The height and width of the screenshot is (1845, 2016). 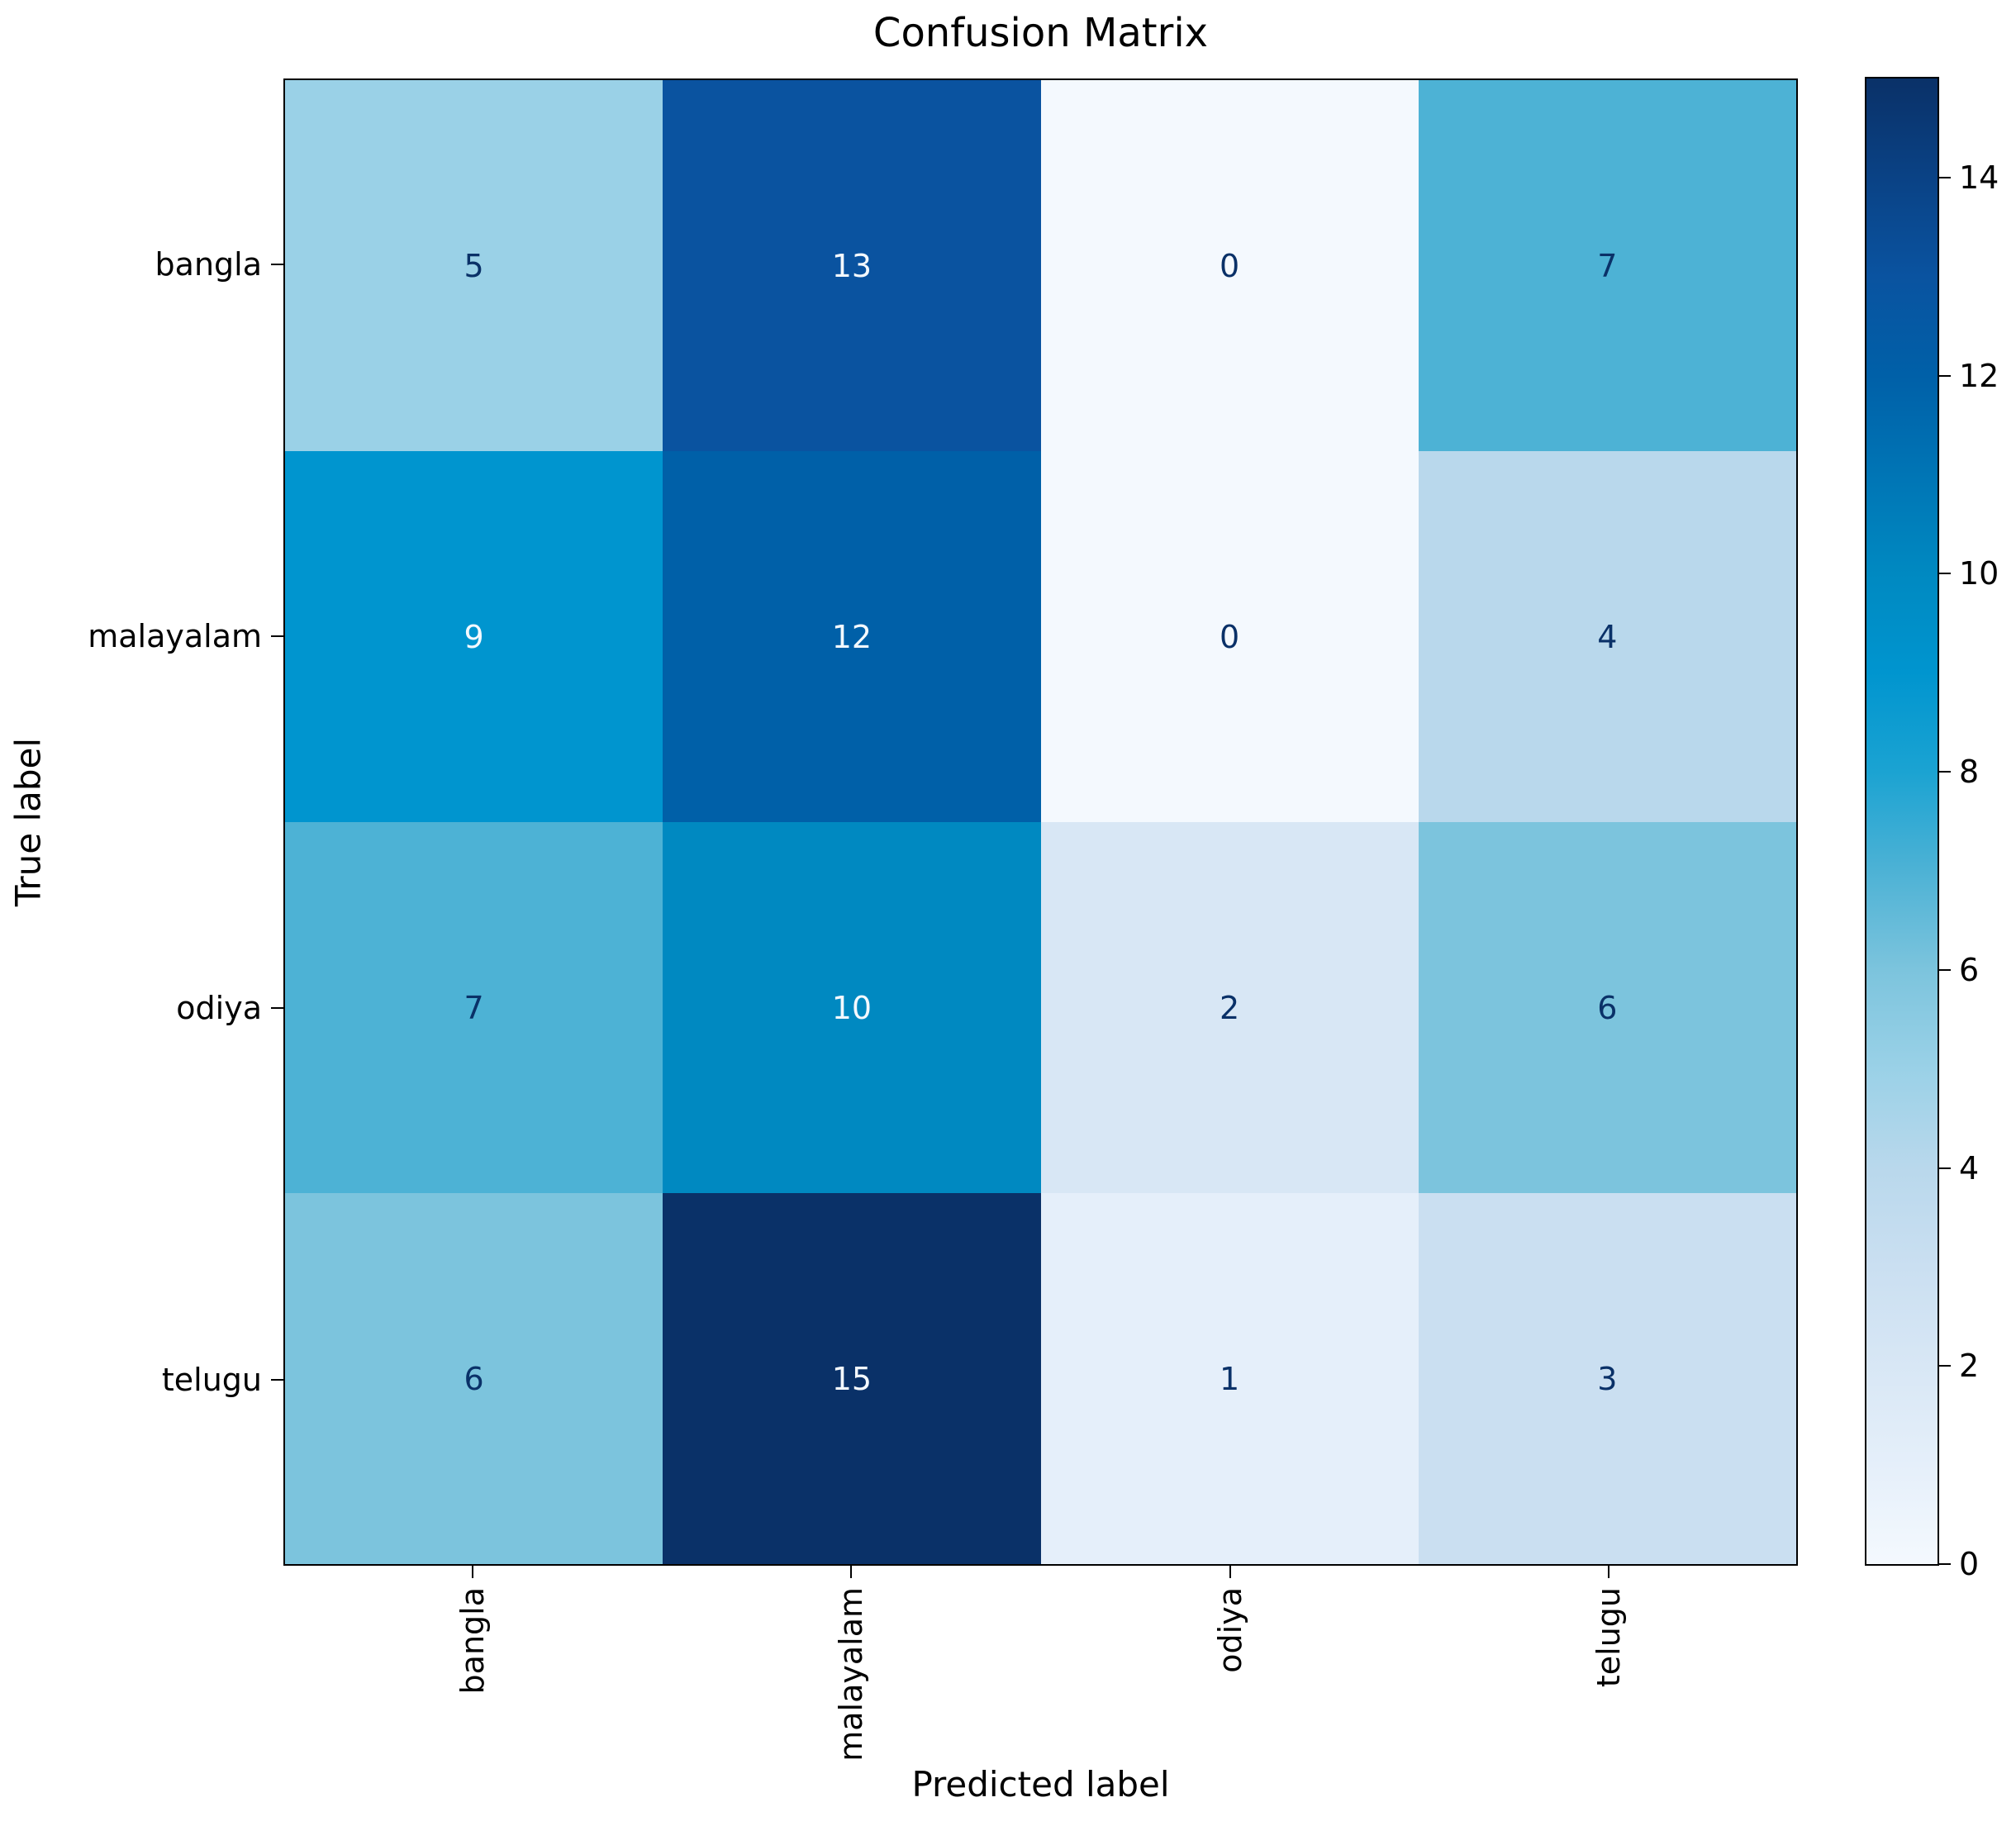 What do you see at coordinates (1040, 33) in the screenshot?
I see `chart-title: Confusion Matrix` at bounding box center [1040, 33].